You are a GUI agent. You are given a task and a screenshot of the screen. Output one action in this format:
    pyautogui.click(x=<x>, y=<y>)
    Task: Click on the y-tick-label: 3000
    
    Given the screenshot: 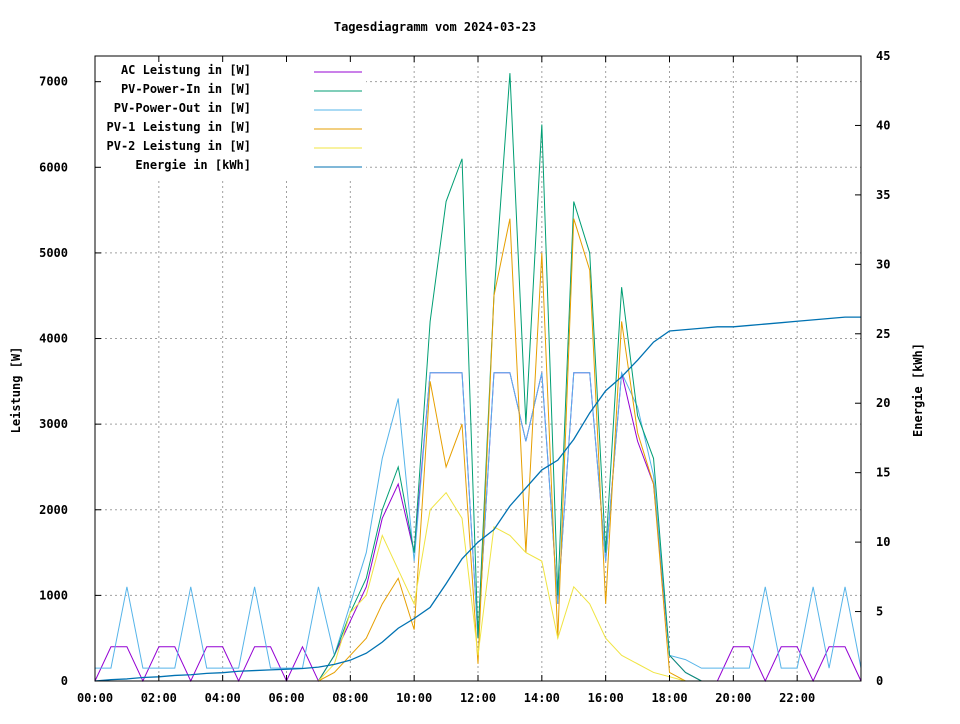 What is the action you would take?
    pyautogui.click(x=53, y=424)
    